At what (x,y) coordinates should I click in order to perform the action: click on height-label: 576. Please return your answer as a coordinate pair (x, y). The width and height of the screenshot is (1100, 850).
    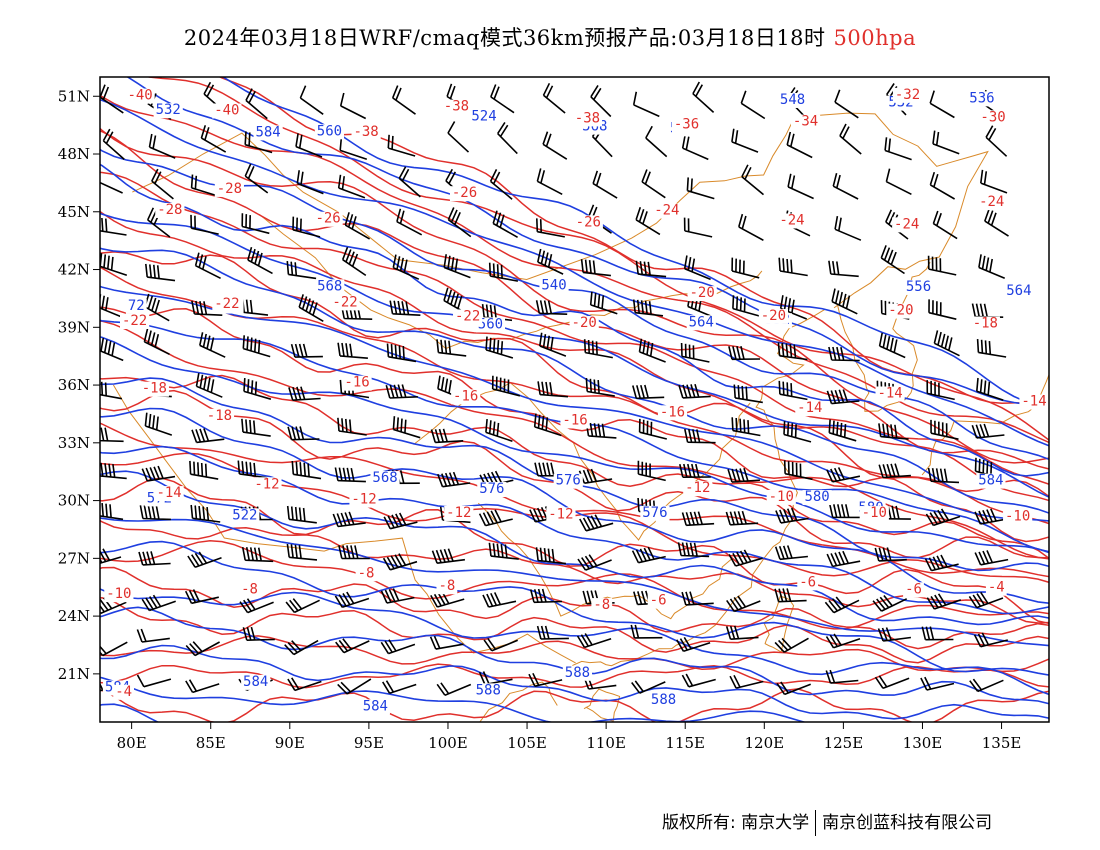
    Looking at the image, I should click on (568, 481).